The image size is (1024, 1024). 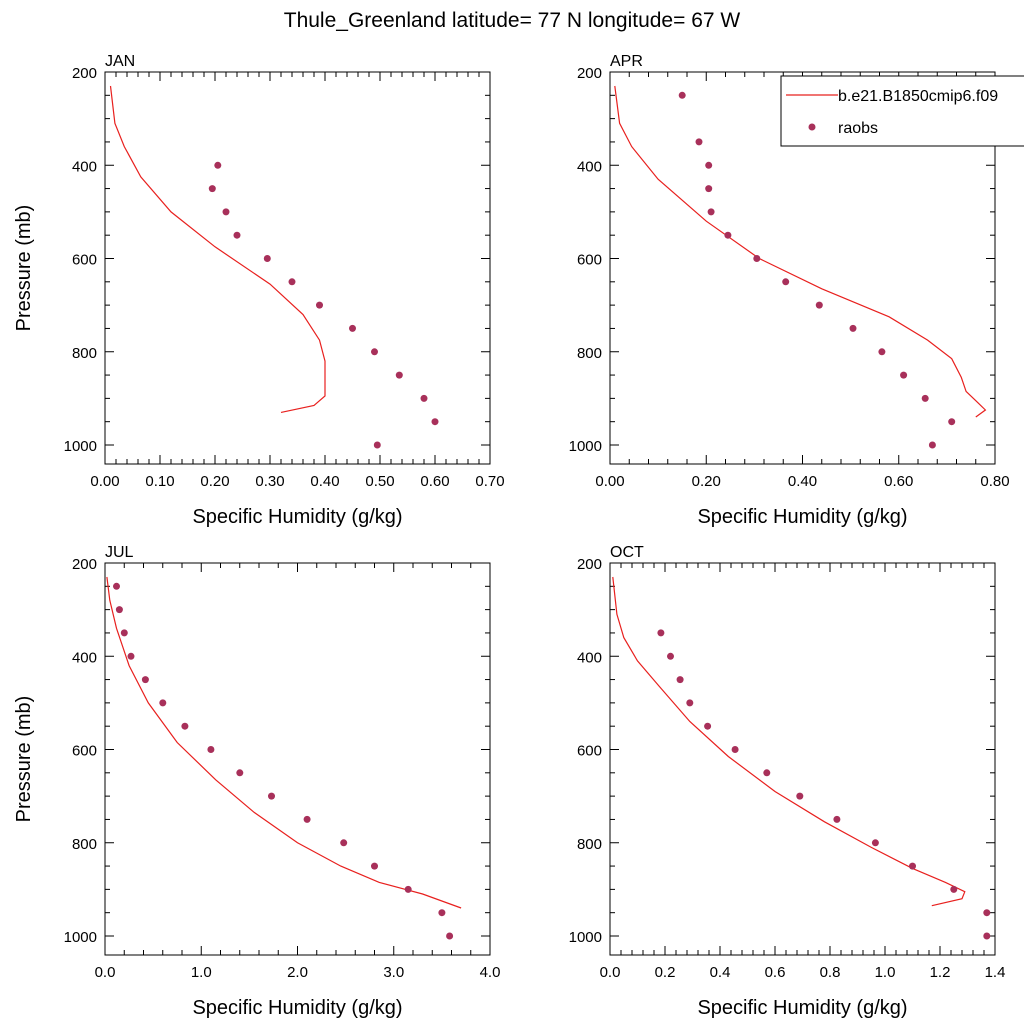 I want to click on plot-frame-jul, so click(x=297, y=759).